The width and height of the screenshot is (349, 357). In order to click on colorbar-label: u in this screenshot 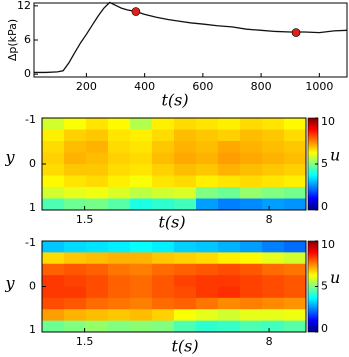, I will do `click(335, 155)`.